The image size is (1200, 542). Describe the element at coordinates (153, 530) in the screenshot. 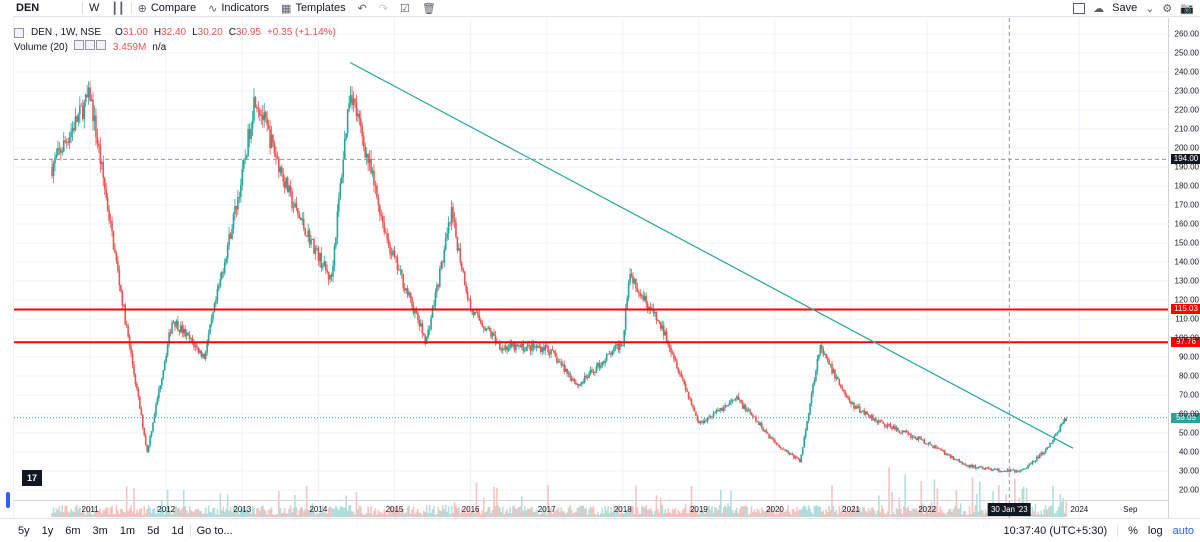

I see `range-5d: 5d` at that location.